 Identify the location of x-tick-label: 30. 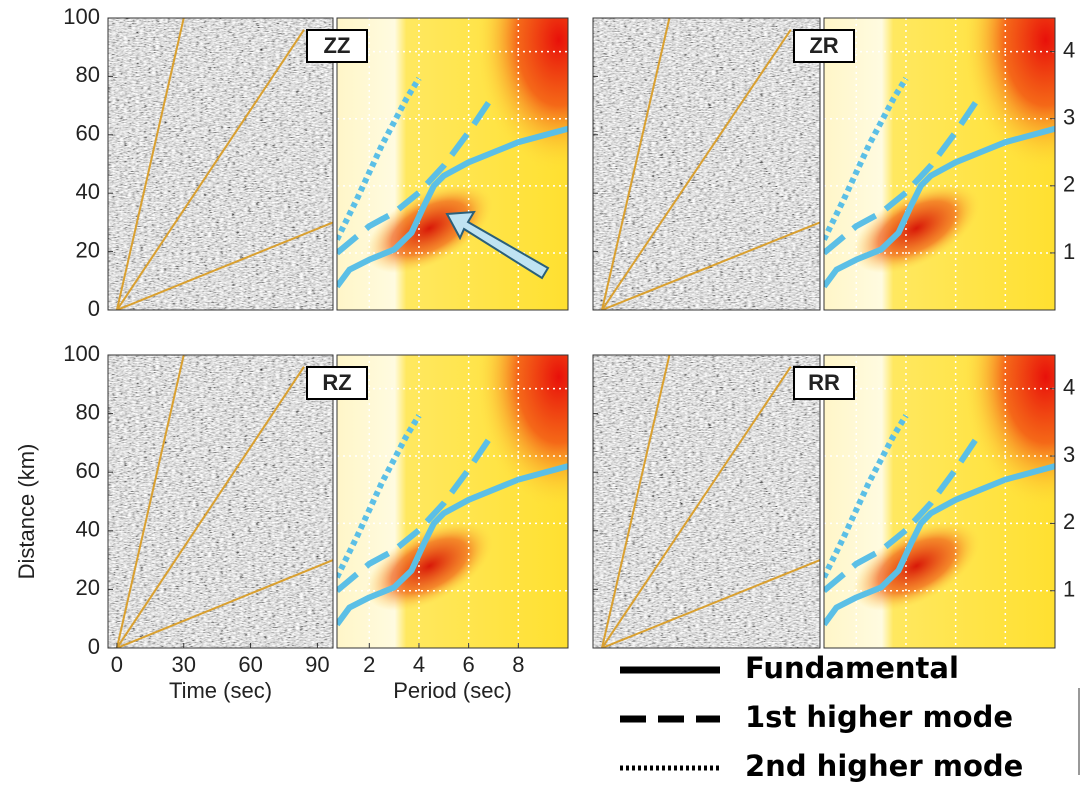
(184, 664).